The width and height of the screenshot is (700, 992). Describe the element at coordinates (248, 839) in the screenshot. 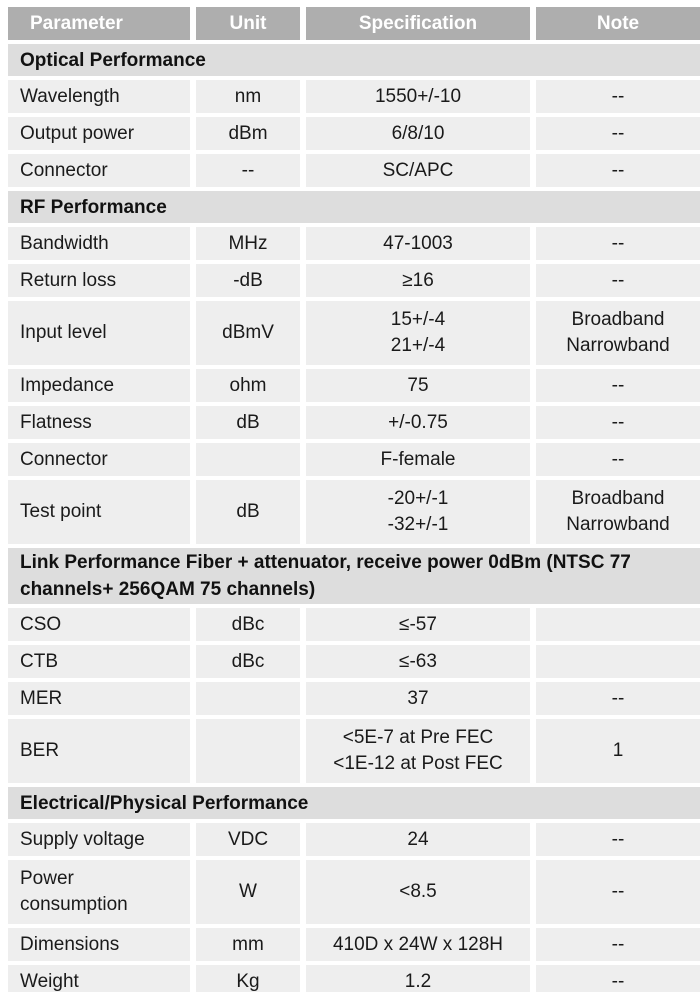

I see `unit-cell: VDC` at that location.